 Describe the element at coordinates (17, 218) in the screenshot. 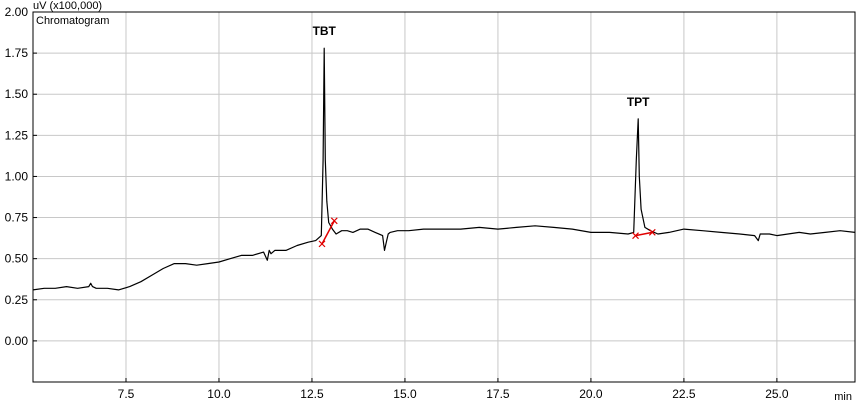

I see `y-tick-label: 0.75` at that location.